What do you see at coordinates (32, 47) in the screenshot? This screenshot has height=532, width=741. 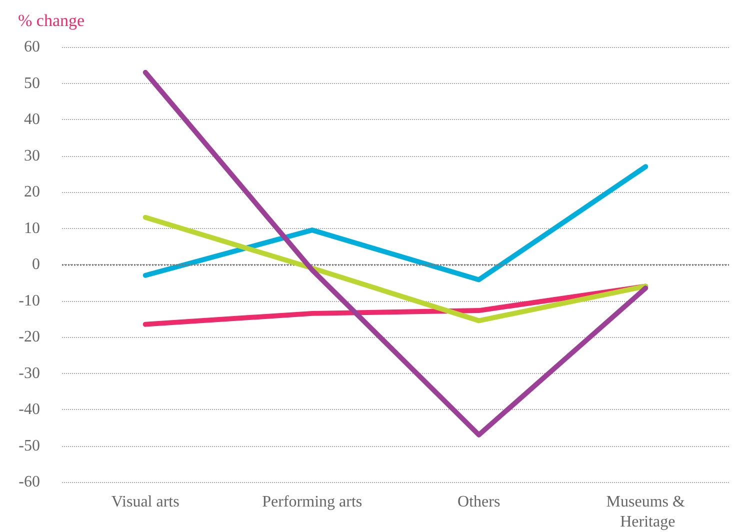 I see `y-tick-label: 60` at bounding box center [32, 47].